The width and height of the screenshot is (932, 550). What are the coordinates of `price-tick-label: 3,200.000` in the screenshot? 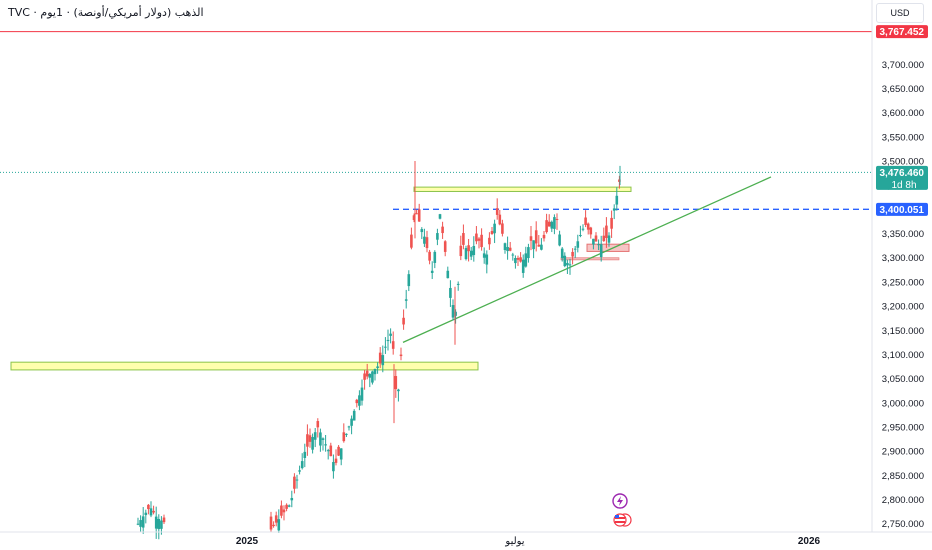 It's located at (903, 307).